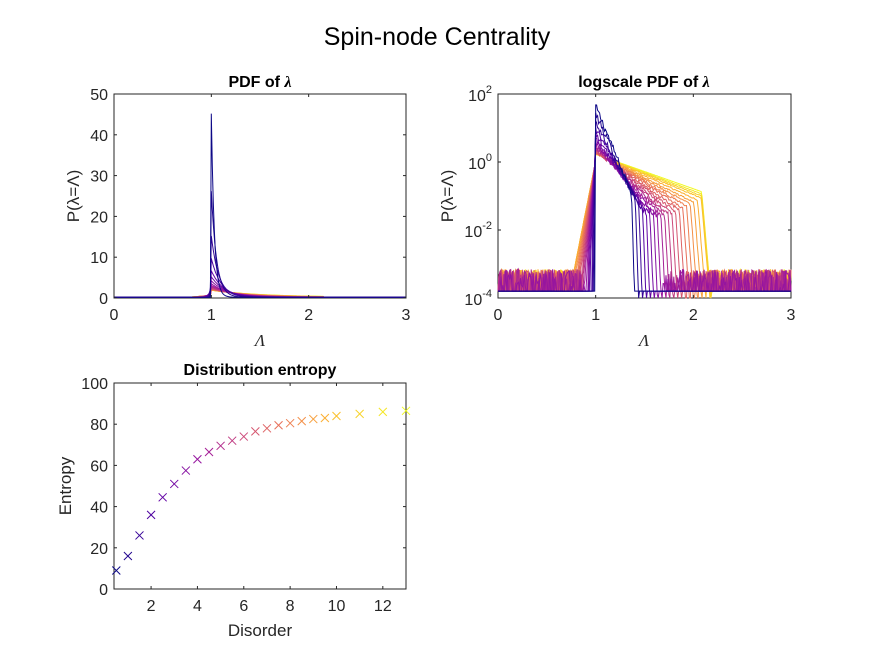  I want to click on pdf-log-ytick-label: 10⁻², so click(478, 230).